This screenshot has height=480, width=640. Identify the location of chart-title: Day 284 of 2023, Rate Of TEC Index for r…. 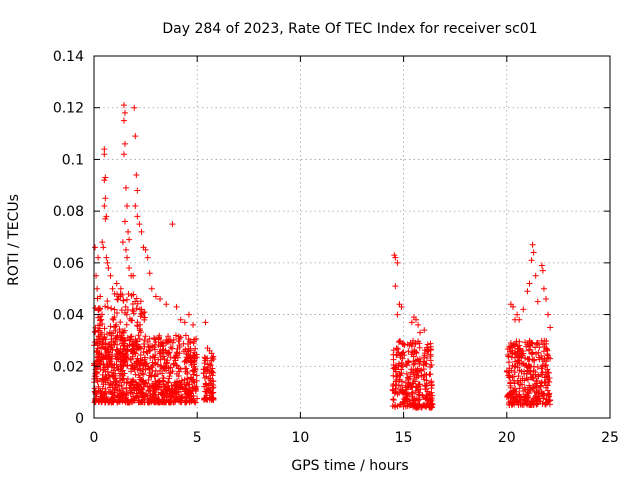
(349, 29).